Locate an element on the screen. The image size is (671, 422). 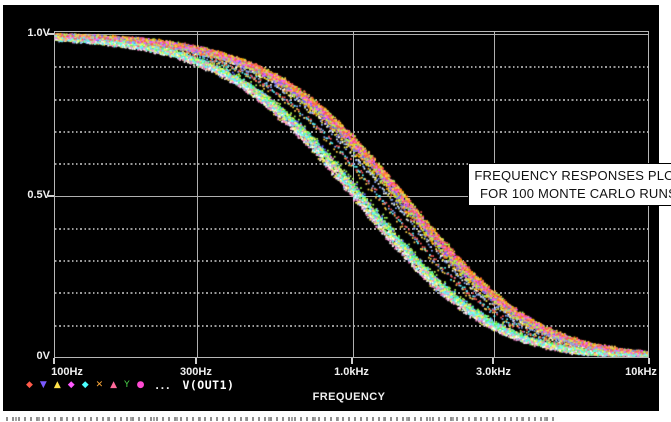
annotation-line-2: FOR 100 MONTE CARLO RUNS is located at coordinates (575, 193).